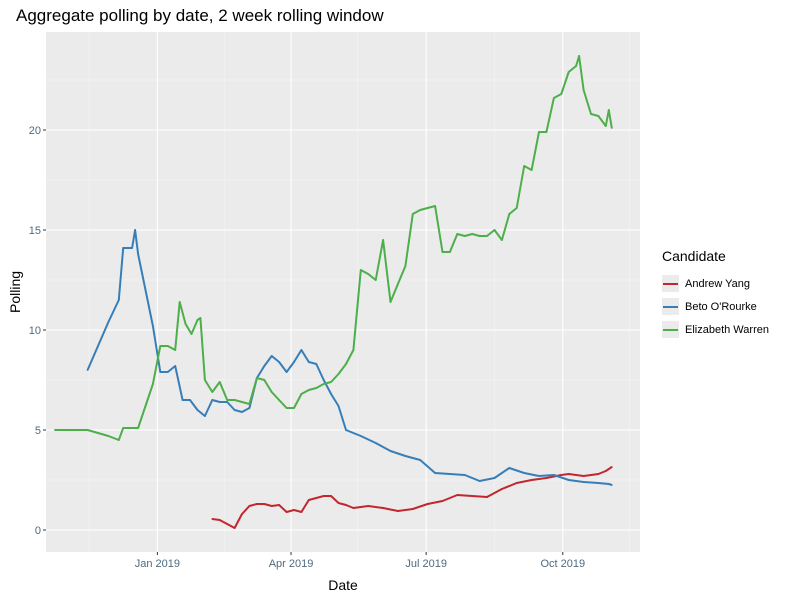 This screenshot has width=800, height=600. What do you see at coordinates (35, 131) in the screenshot?
I see `y-tick-label: 20` at bounding box center [35, 131].